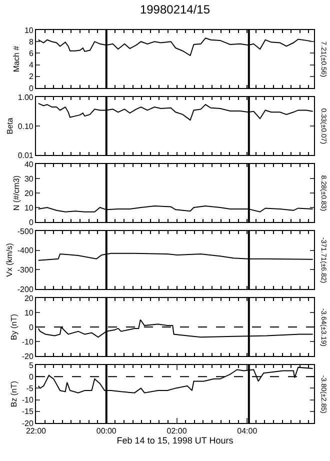 This screenshot has width=330, height=461. Describe the element at coordinates (17, 193) in the screenshot. I see `y-axis-title: N (#/cm3)` at that location.